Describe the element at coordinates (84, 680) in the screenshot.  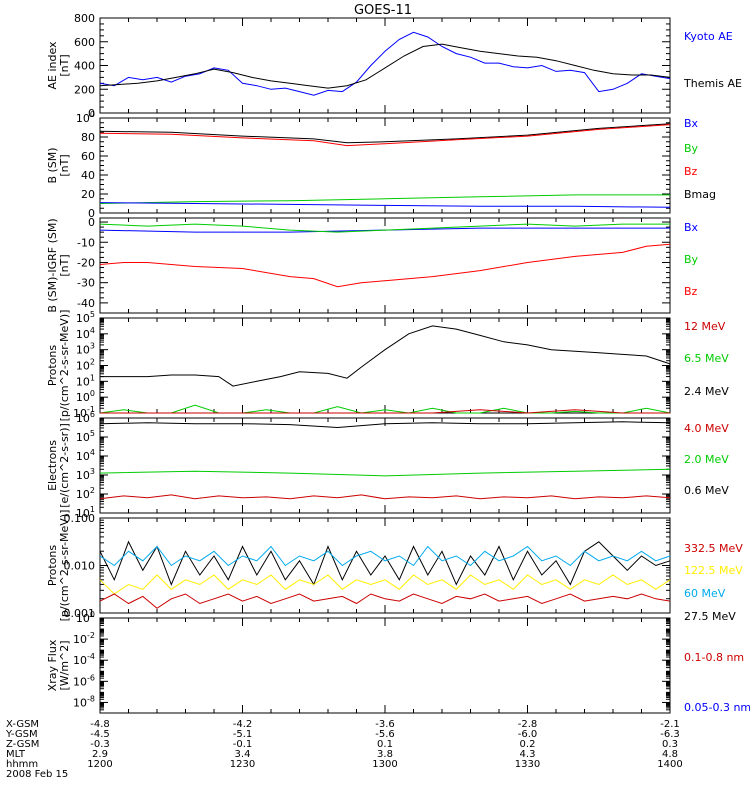
I see `y-tick-label: 10⁻⁶` at that location.